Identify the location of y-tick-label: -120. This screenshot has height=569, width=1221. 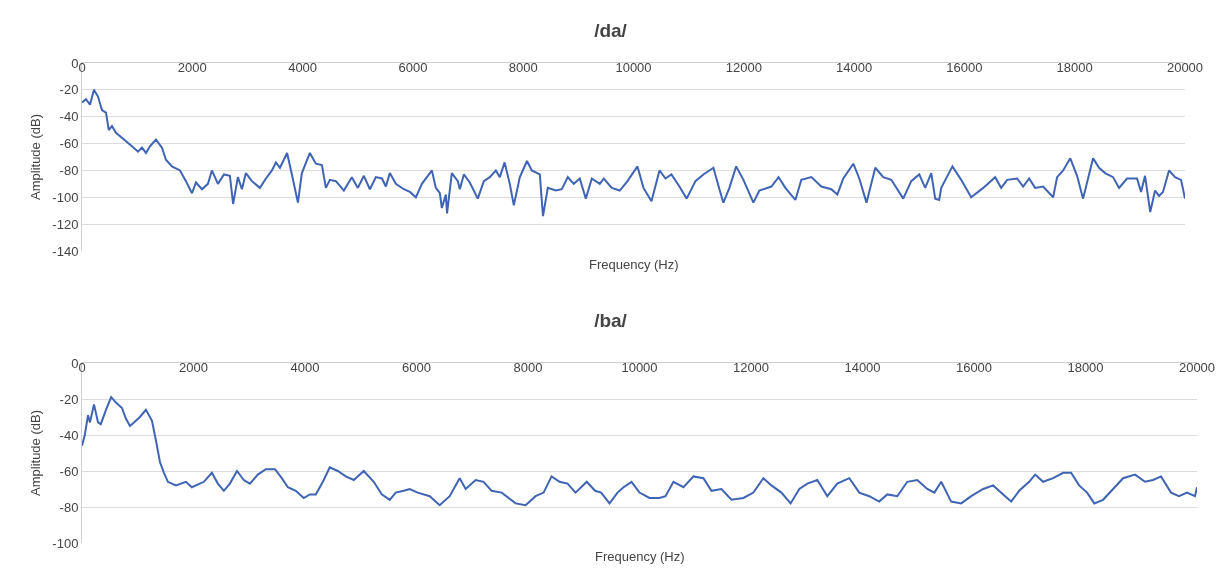
(65, 224).